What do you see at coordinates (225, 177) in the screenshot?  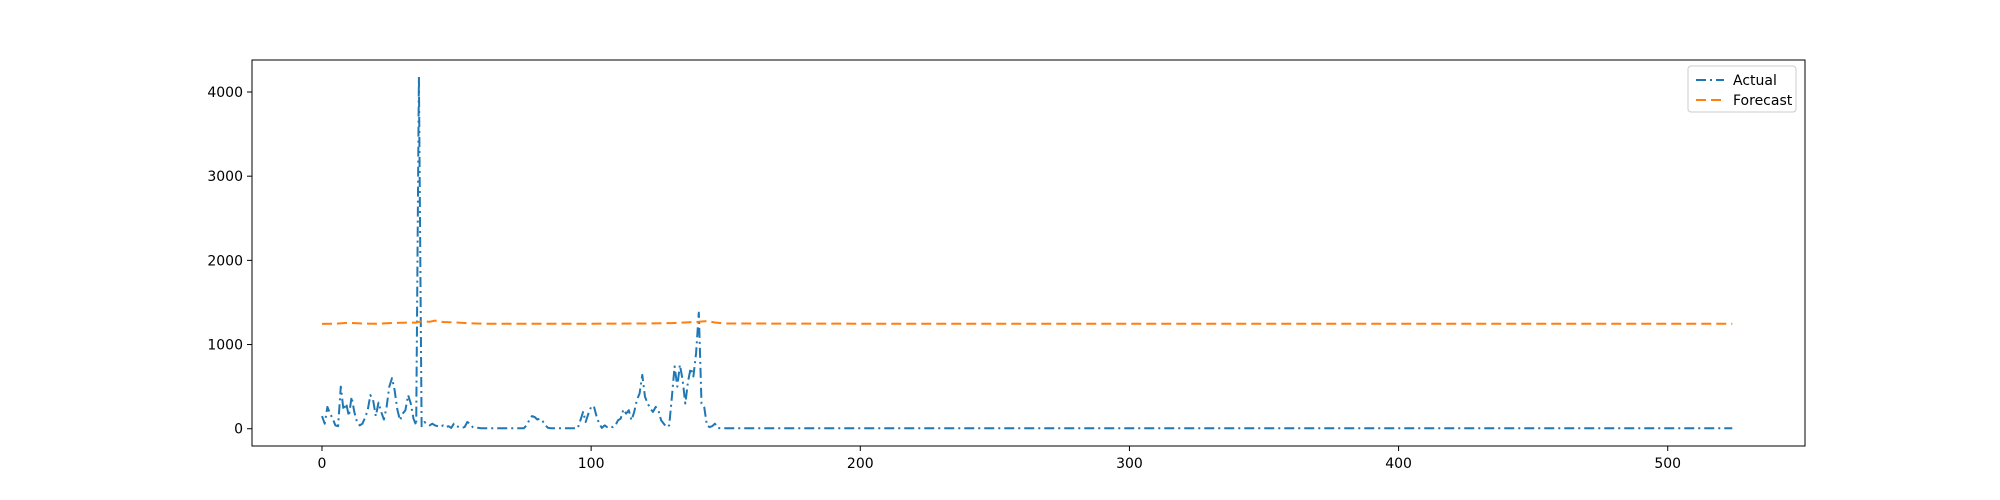 I see `y-tick-label: 3000` at bounding box center [225, 177].